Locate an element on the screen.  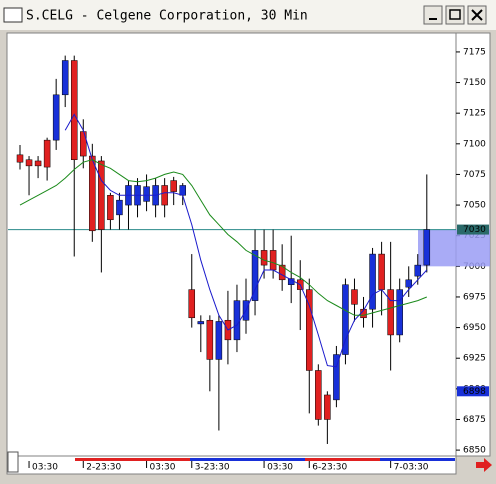
y-tick-label: 6975 is located at coordinates (474, 297).